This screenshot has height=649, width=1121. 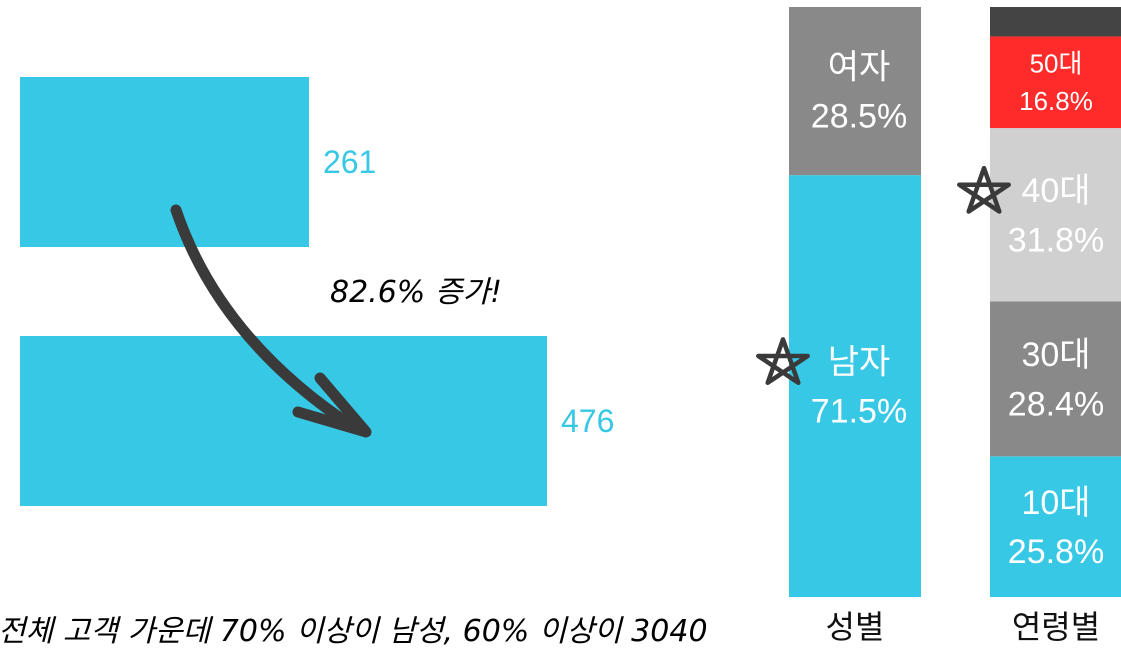 What do you see at coordinates (349, 162) in the screenshot?
I see `comparison-bar-value-1: 261` at bounding box center [349, 162].